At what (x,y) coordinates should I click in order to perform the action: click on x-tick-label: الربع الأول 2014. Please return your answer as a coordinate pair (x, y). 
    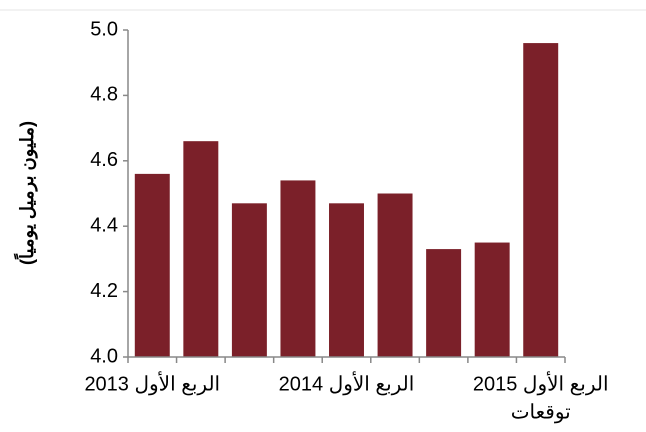
    Looking at the image, I should click on (347, 382).